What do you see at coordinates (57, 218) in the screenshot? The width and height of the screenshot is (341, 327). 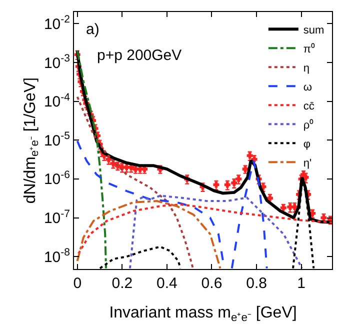 I see `y-tick-label: 10$^{-7}$` at bounding box center [57, 218].